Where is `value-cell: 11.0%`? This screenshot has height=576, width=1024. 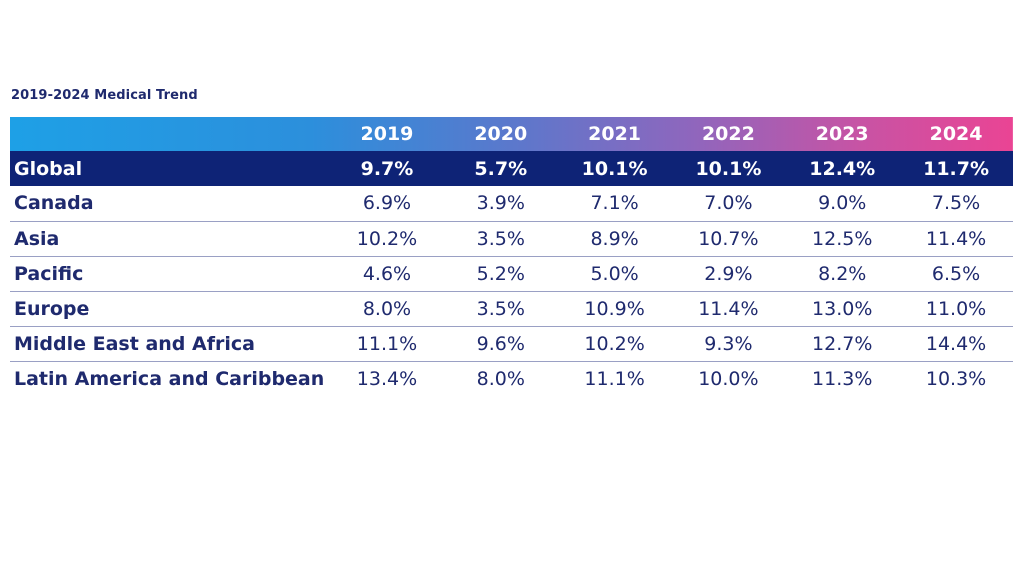
value-cell: 11.0% is located at coordinates (956, 309).